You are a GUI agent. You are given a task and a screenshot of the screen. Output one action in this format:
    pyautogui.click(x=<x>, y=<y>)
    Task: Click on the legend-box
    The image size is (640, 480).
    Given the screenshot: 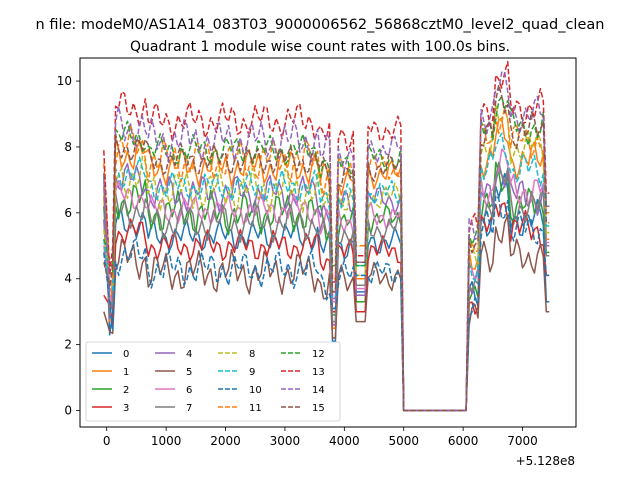 What is the action you would take?
    pyautogui.click(x=213, y=381)
    